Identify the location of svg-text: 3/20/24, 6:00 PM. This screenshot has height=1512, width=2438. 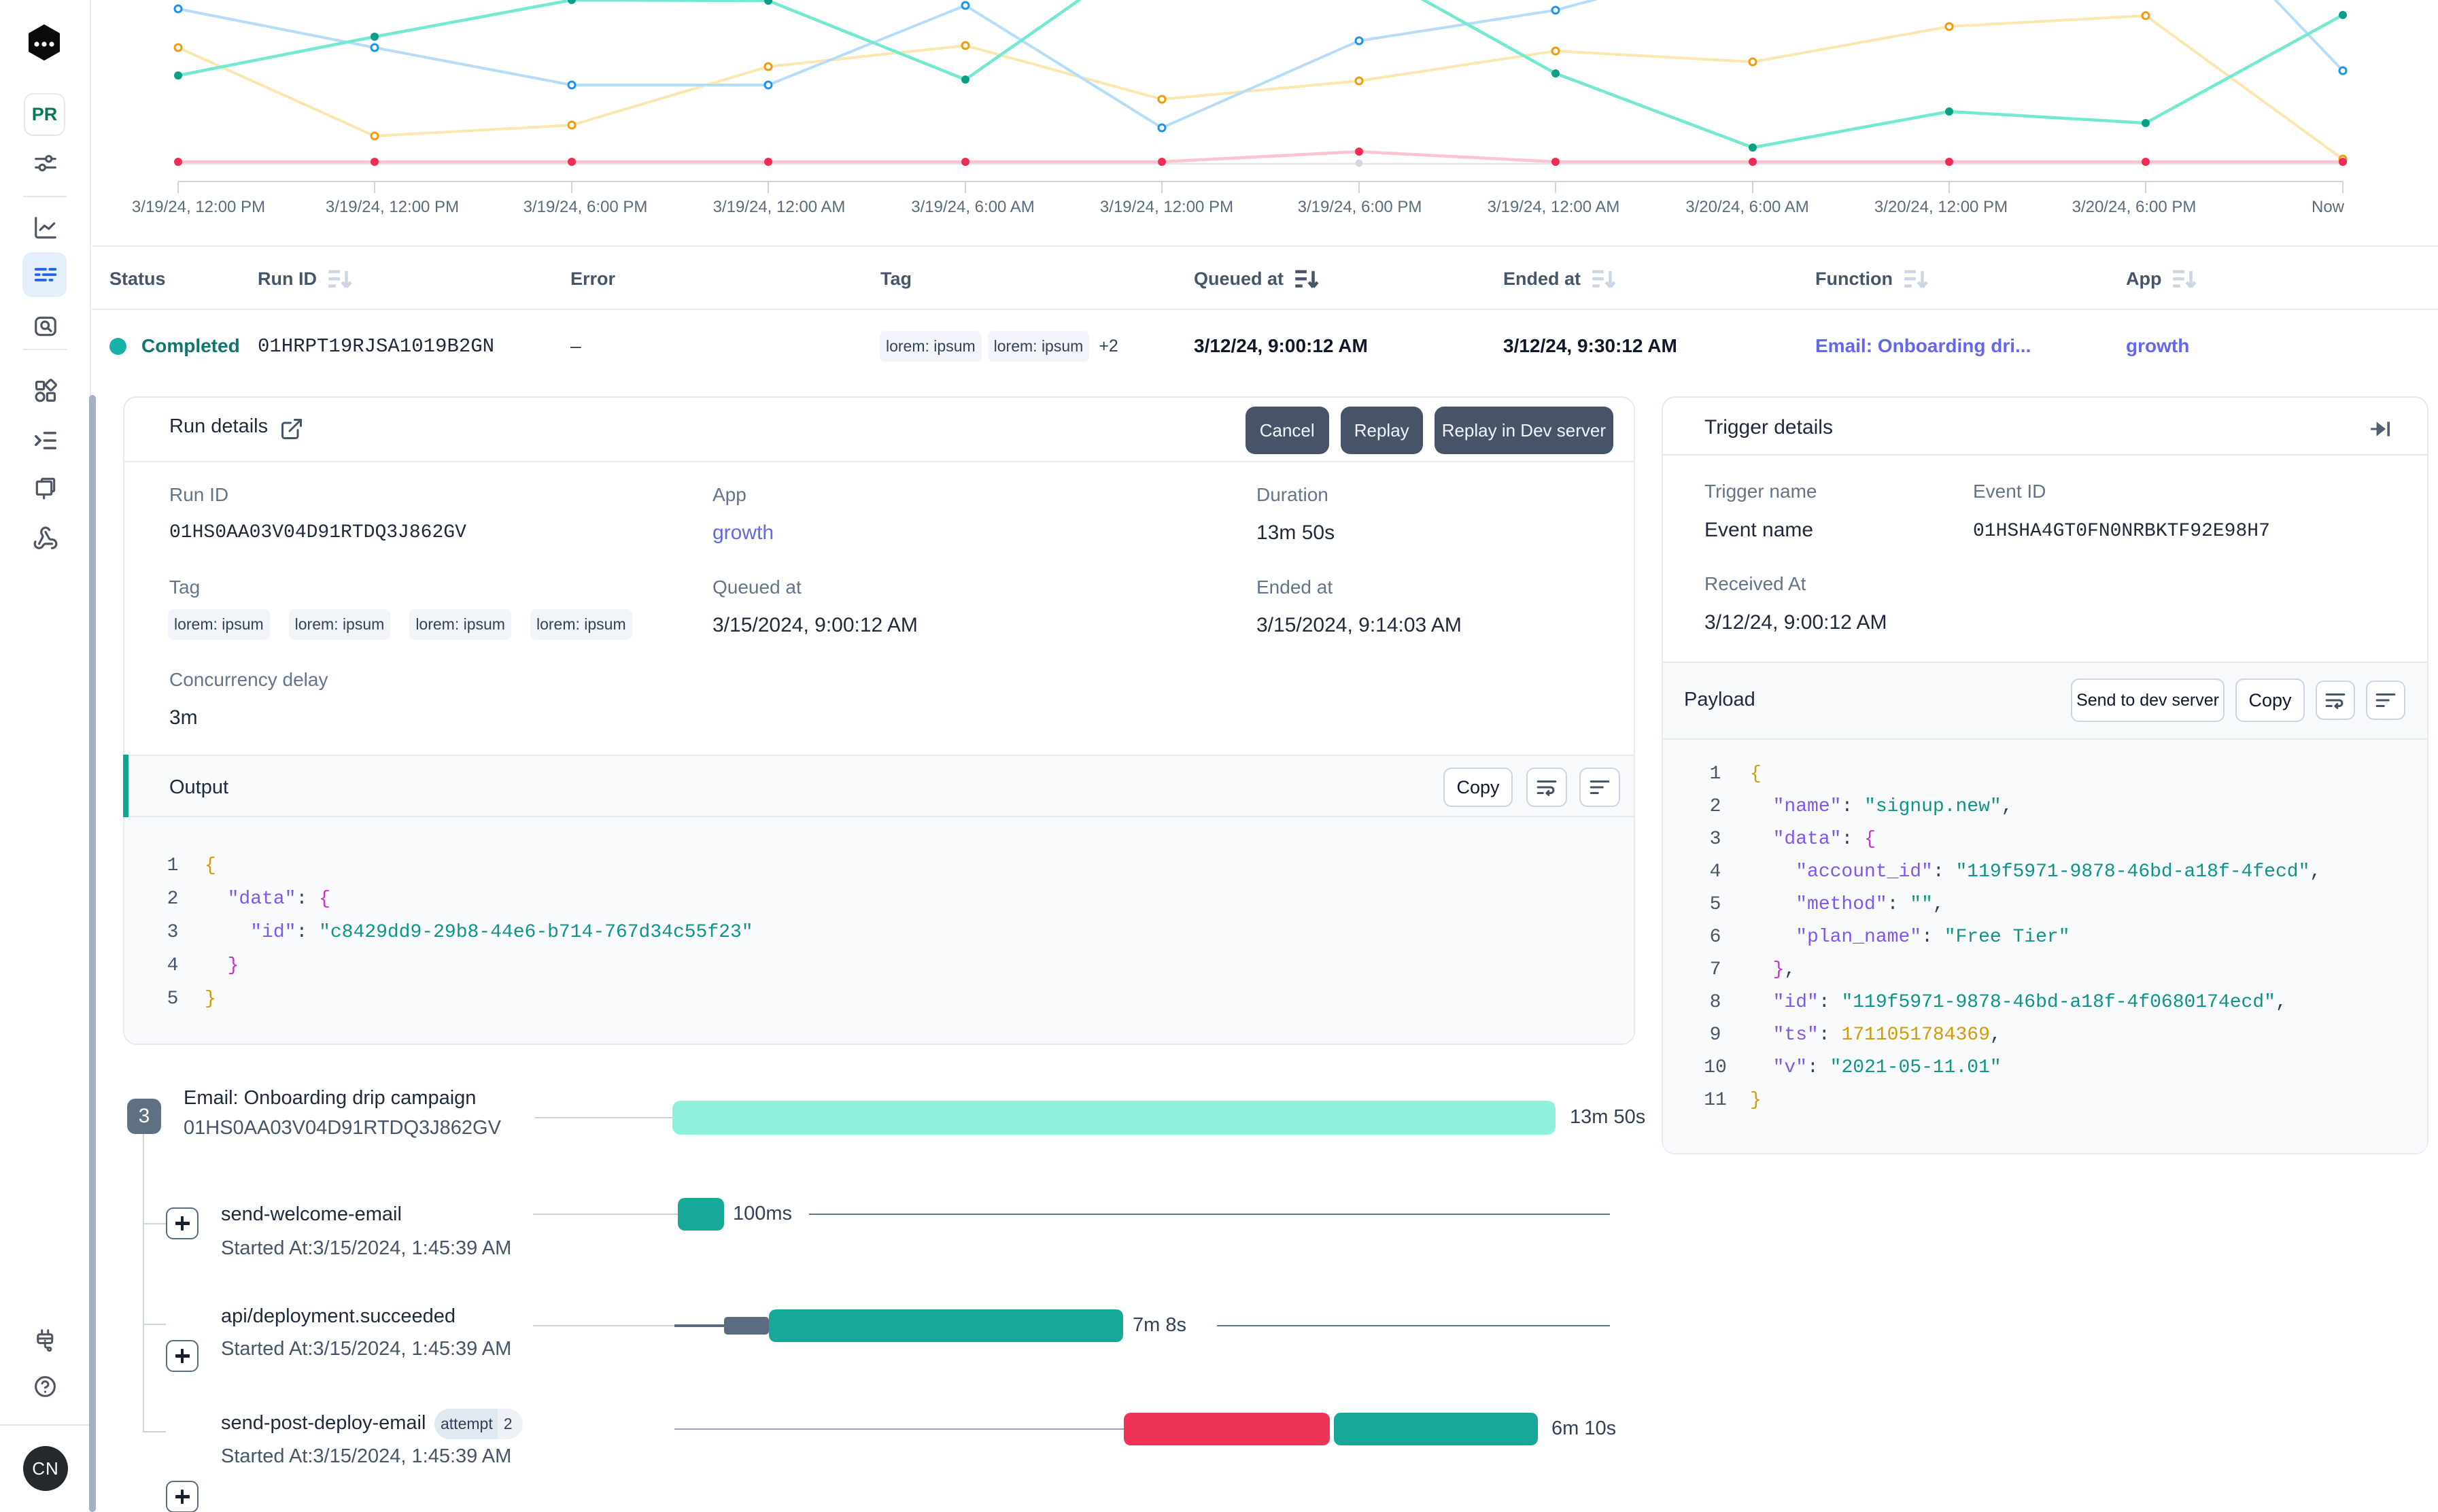
(2134, 207).